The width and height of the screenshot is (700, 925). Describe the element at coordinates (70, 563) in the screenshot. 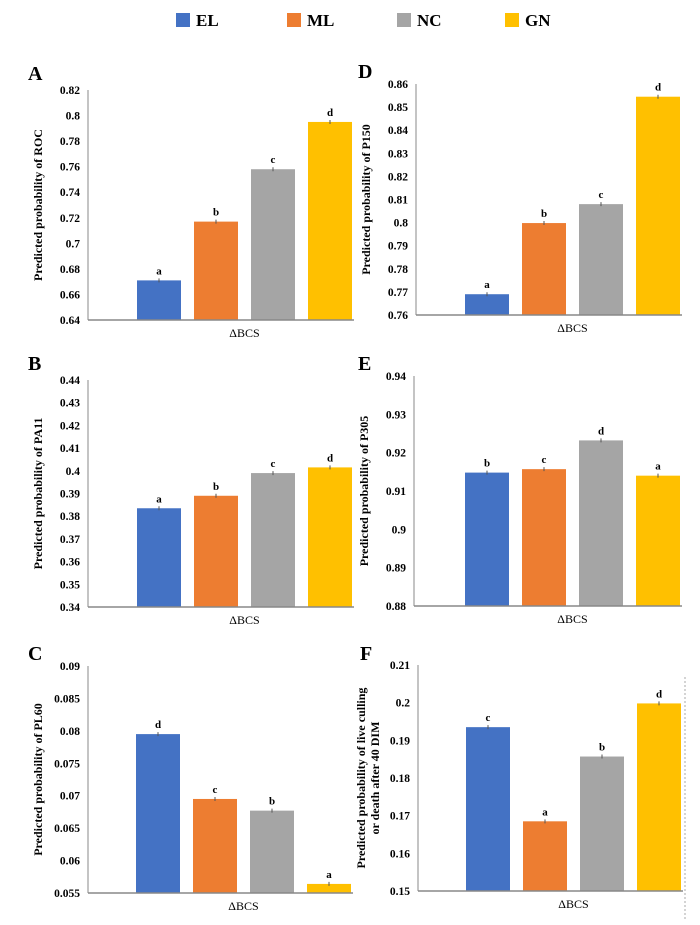

I see `y-tick-label: 0.36` at that location.